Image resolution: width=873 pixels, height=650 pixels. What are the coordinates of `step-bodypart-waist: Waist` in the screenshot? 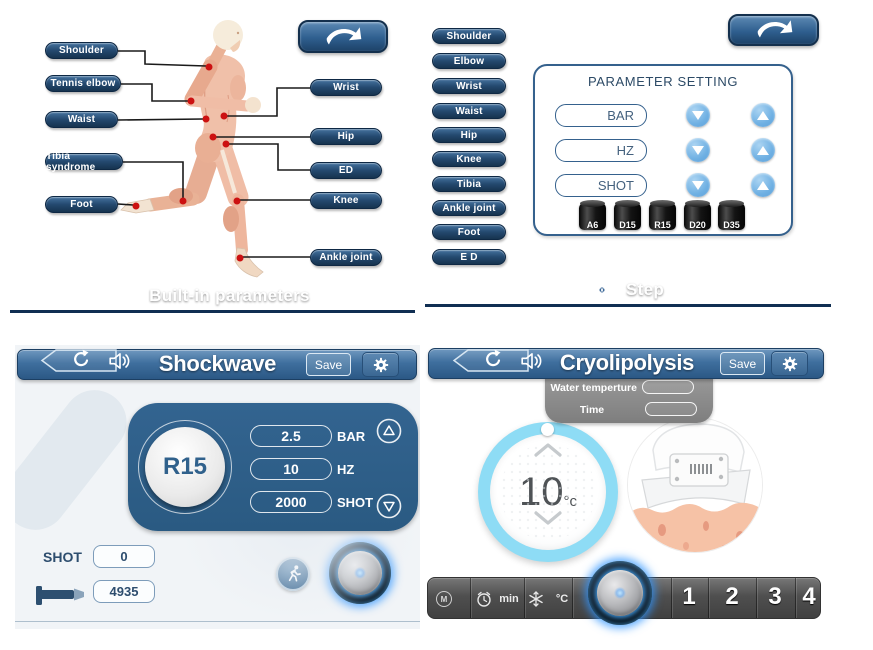 It's located at (469, 111).